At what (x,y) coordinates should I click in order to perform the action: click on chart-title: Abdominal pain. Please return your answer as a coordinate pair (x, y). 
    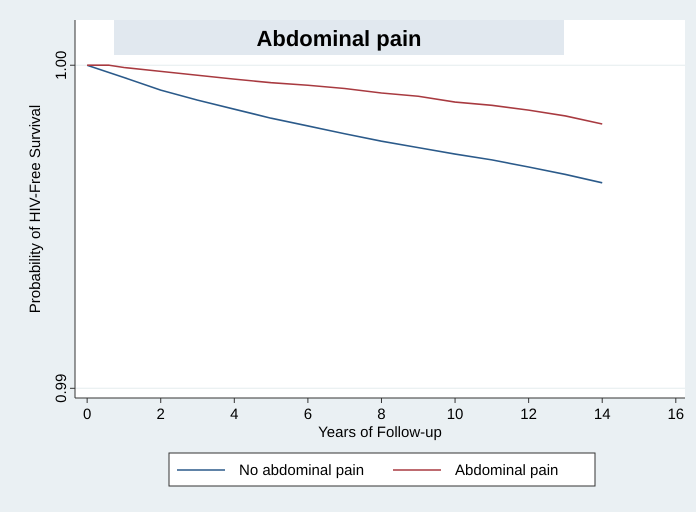
    Looking at the image, I should click on (339, 38).